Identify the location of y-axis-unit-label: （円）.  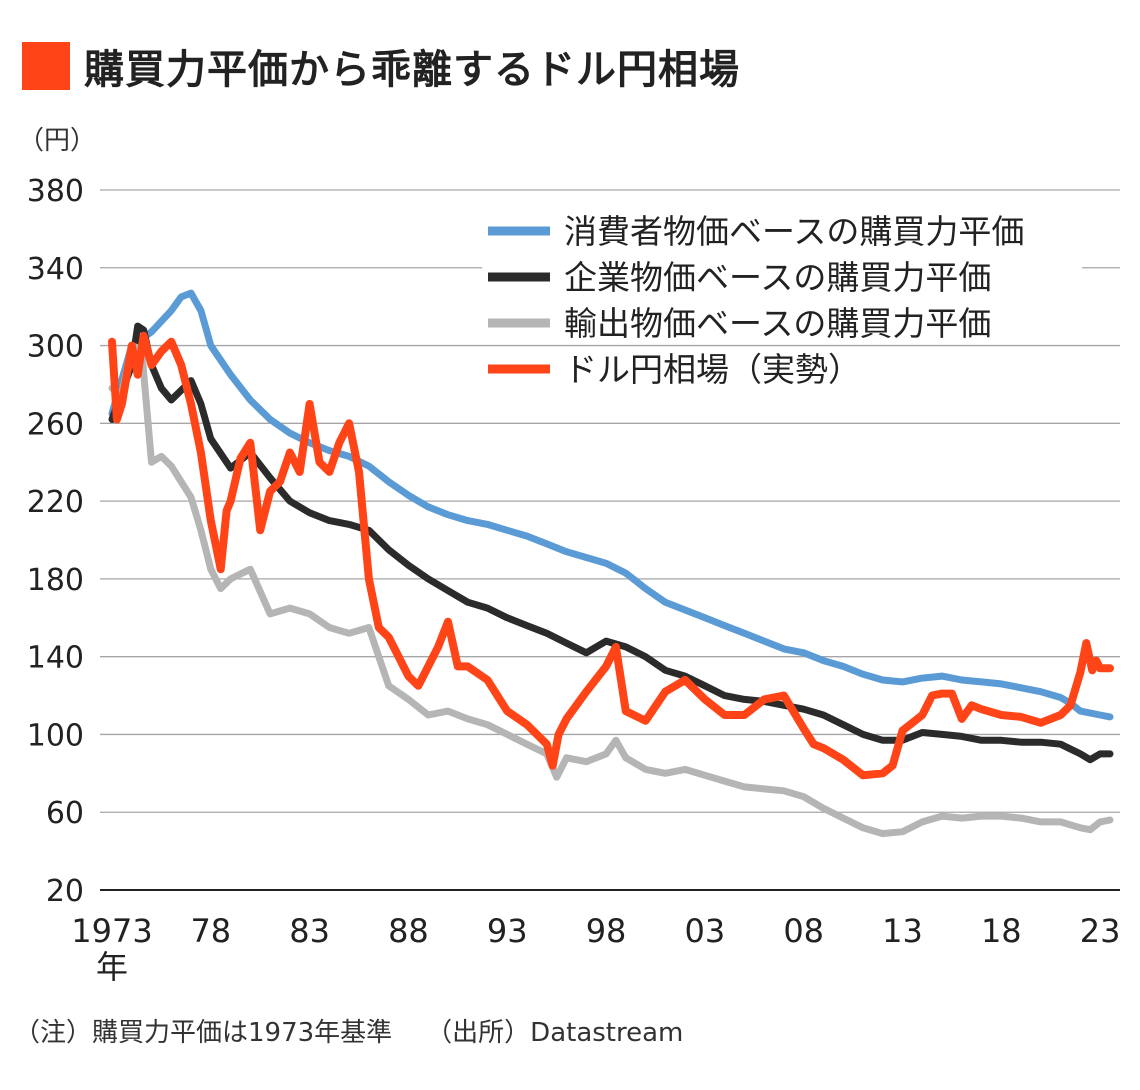
(57, 141).